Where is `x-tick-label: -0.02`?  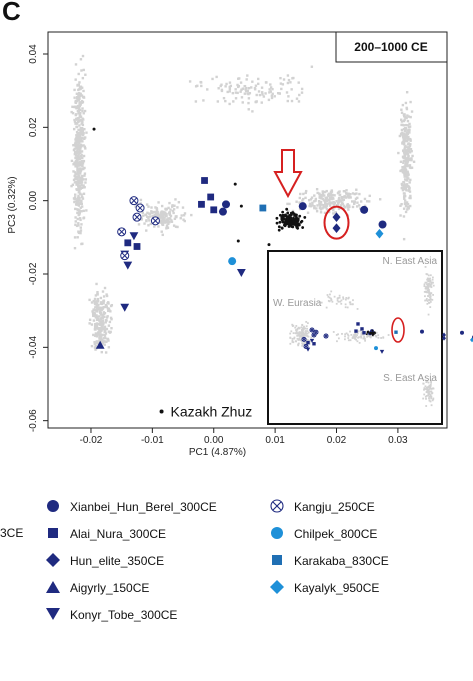
x-tick-label: -0.02 is located at coordinates (91, 440).